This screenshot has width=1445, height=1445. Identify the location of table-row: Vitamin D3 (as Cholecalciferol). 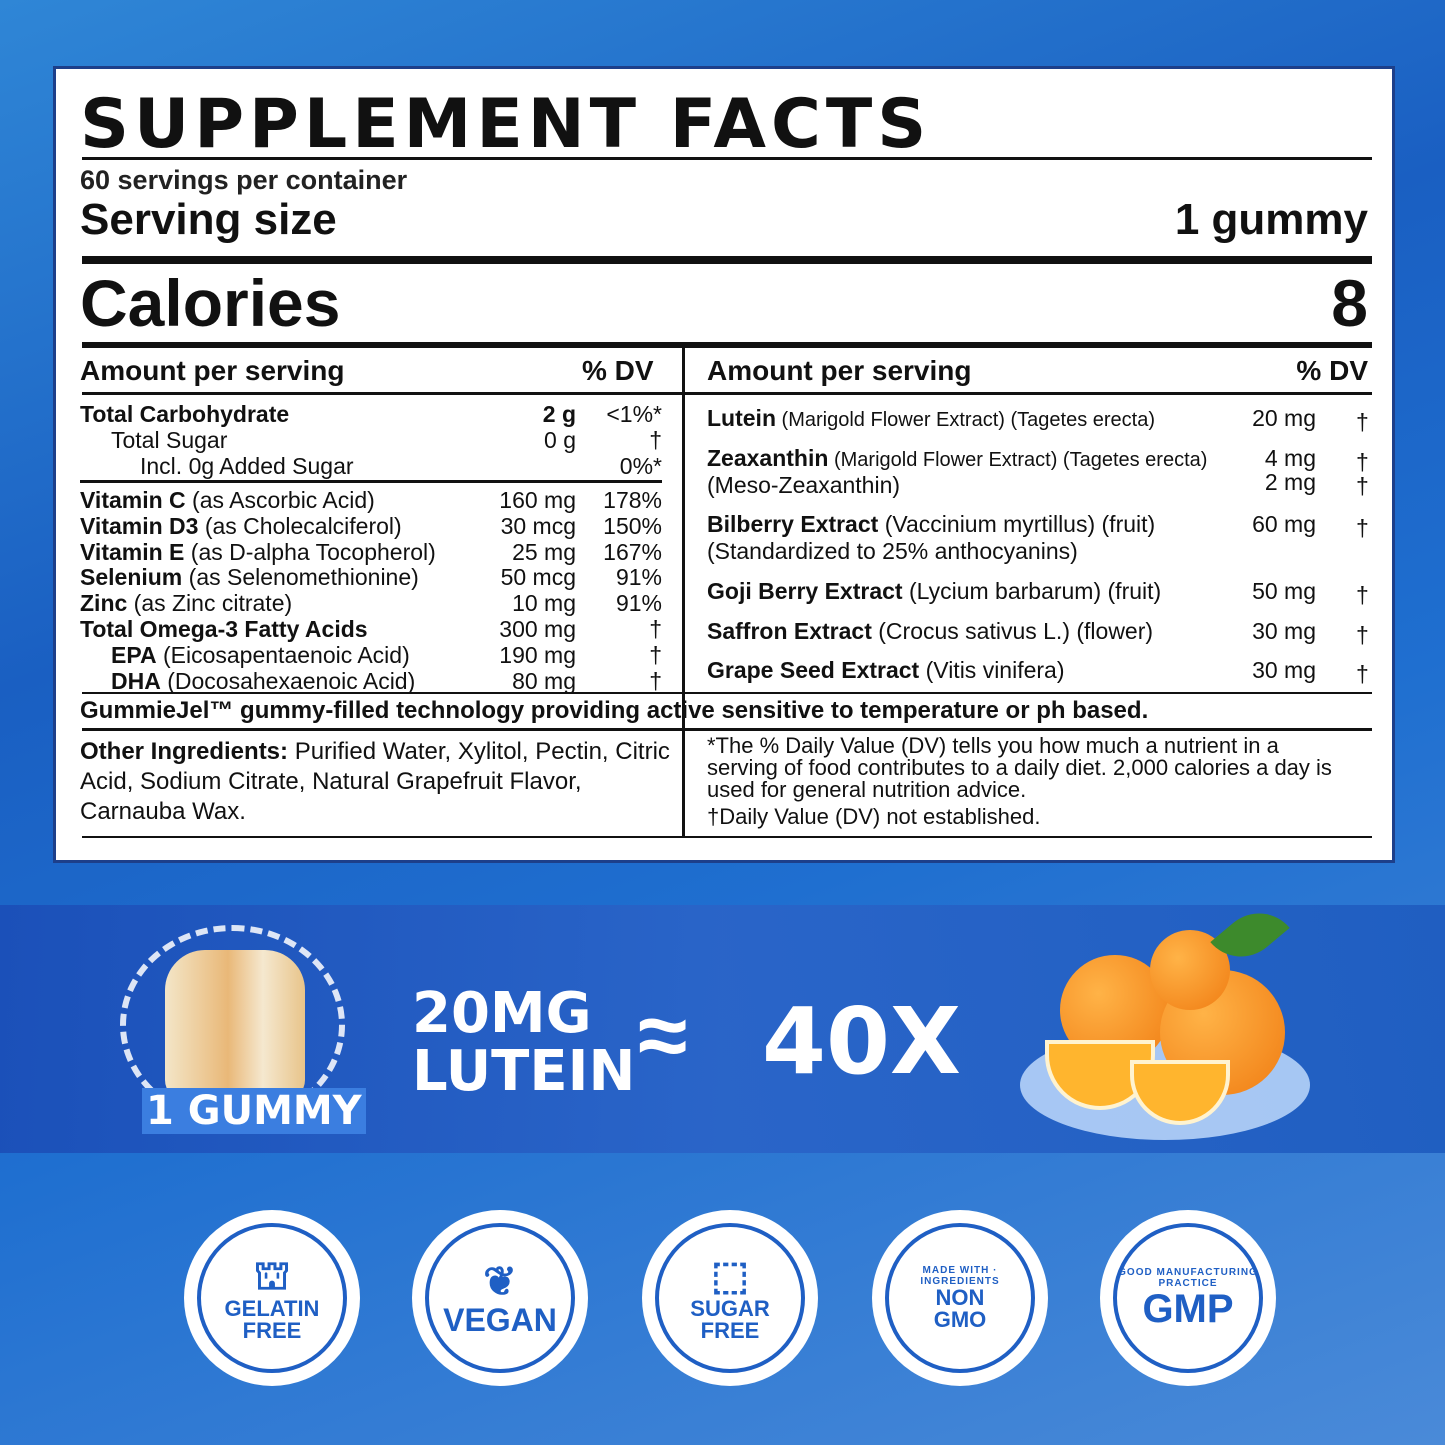
(241, 526).